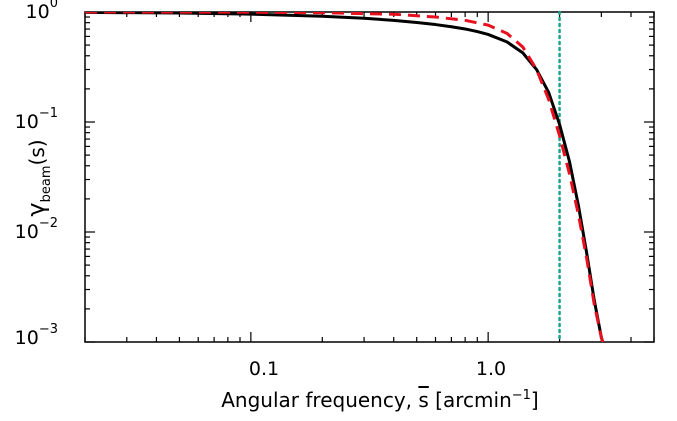 This screenshot has width=677, height=421. I want to click on y-tick-label: 10⁻², so click(36, 229).